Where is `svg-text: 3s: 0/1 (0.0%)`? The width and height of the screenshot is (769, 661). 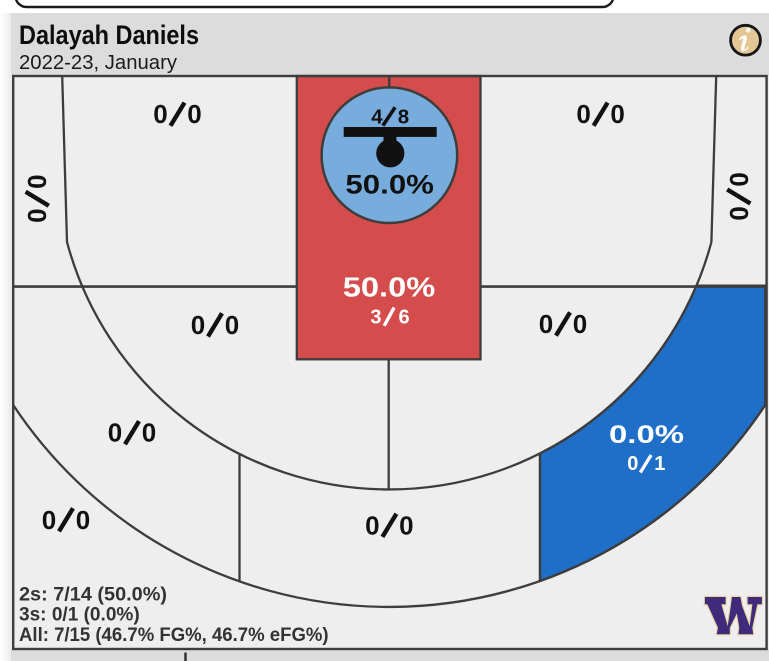
svg-text: 3s: 0/1 (0.0%) is located at coordinates (79, 615).